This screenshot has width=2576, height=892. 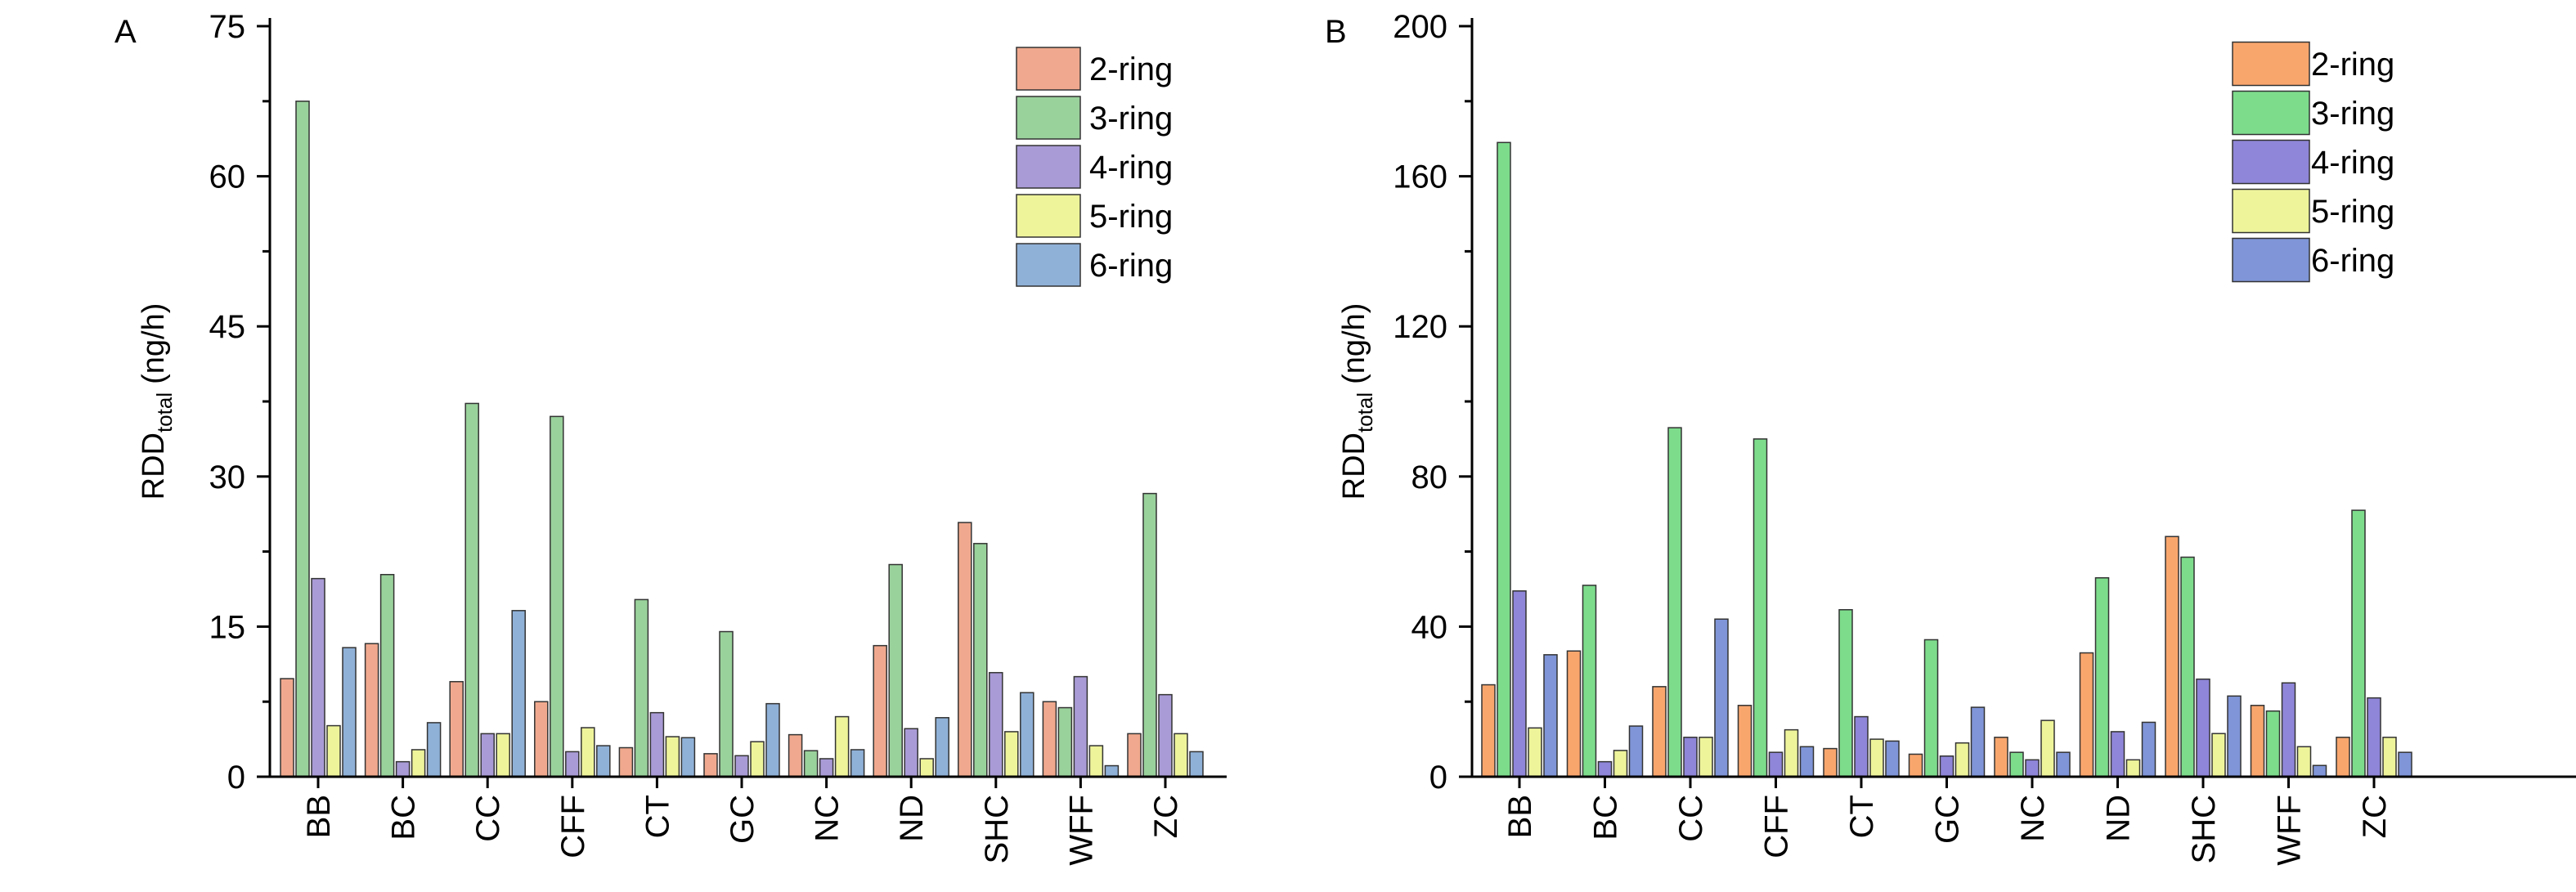 I want to click on bar-3-ring-BB, so click(x=1504, y=459).